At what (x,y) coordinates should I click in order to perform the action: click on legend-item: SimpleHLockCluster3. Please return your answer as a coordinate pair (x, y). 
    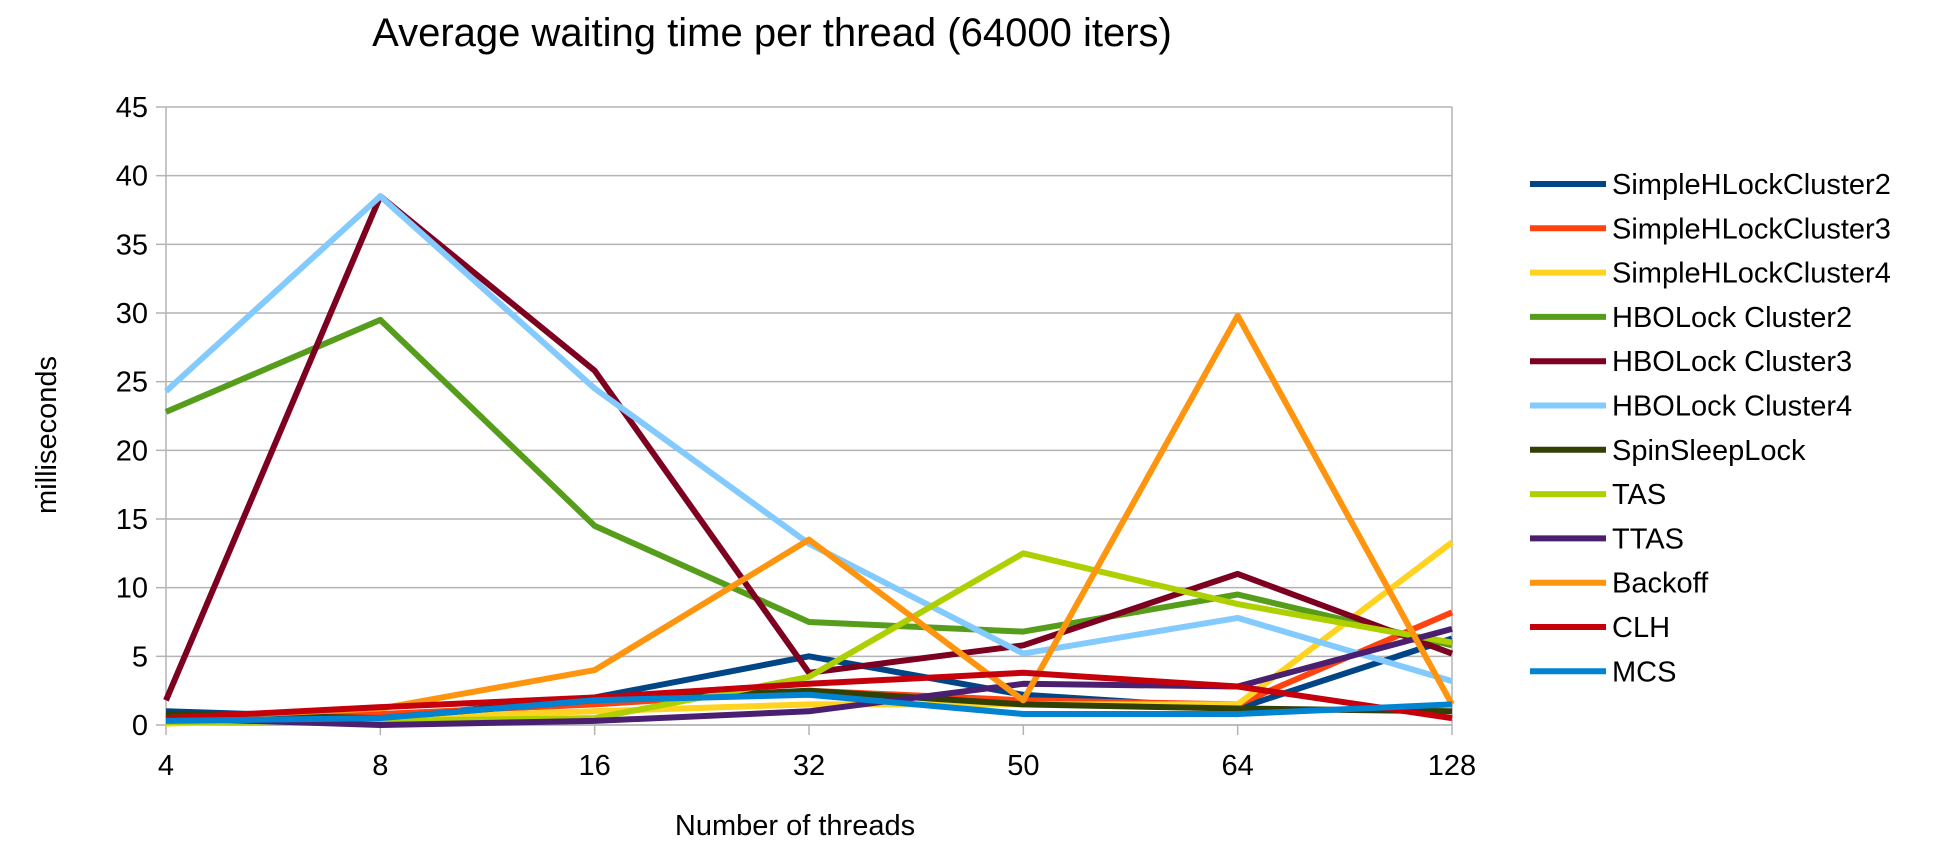
    Looking at the image, I should click on (1710, 229).